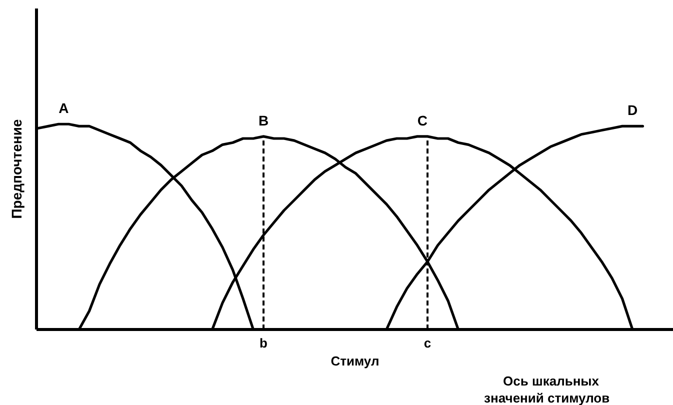 The height and width of the screenshot is (405, 673). I want to click on series-label: A, so click(63, 108).